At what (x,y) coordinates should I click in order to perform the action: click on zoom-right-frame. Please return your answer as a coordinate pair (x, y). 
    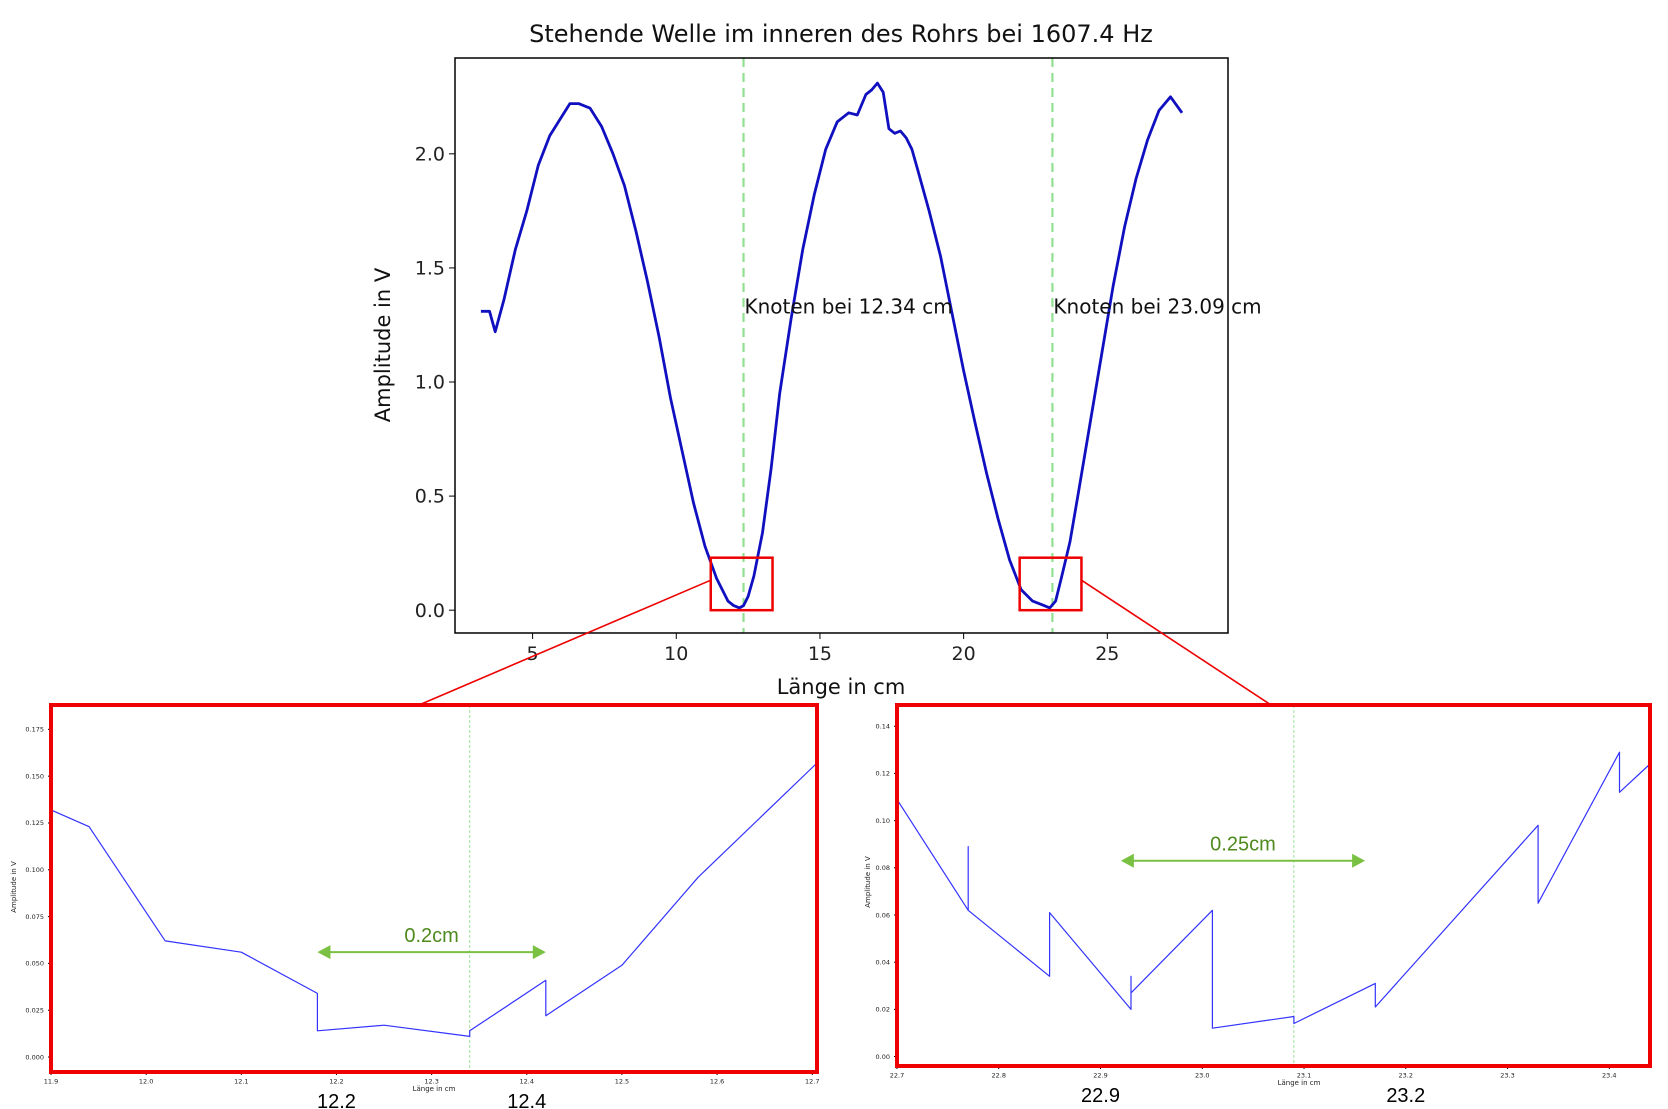
    Looking at the image, I should click on (1273, 885).